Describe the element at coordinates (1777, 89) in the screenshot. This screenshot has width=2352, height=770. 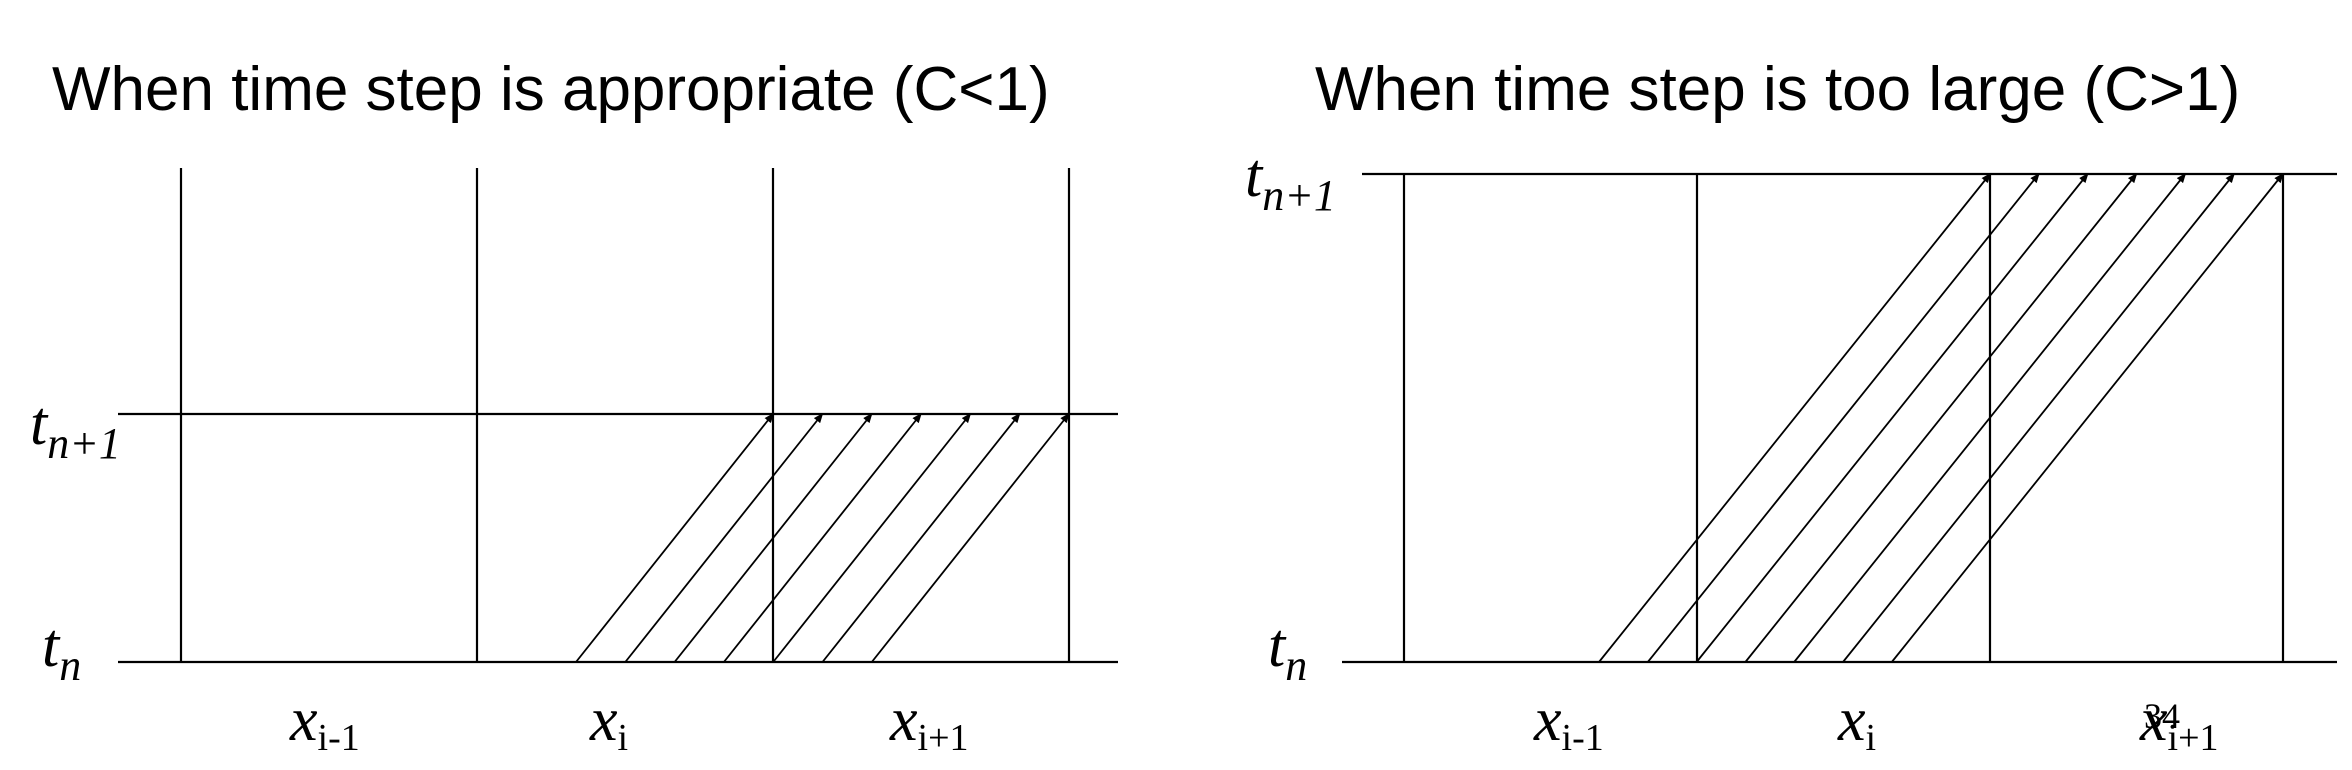
I see `panel-title: When time step is too large (C>1)` at that location.